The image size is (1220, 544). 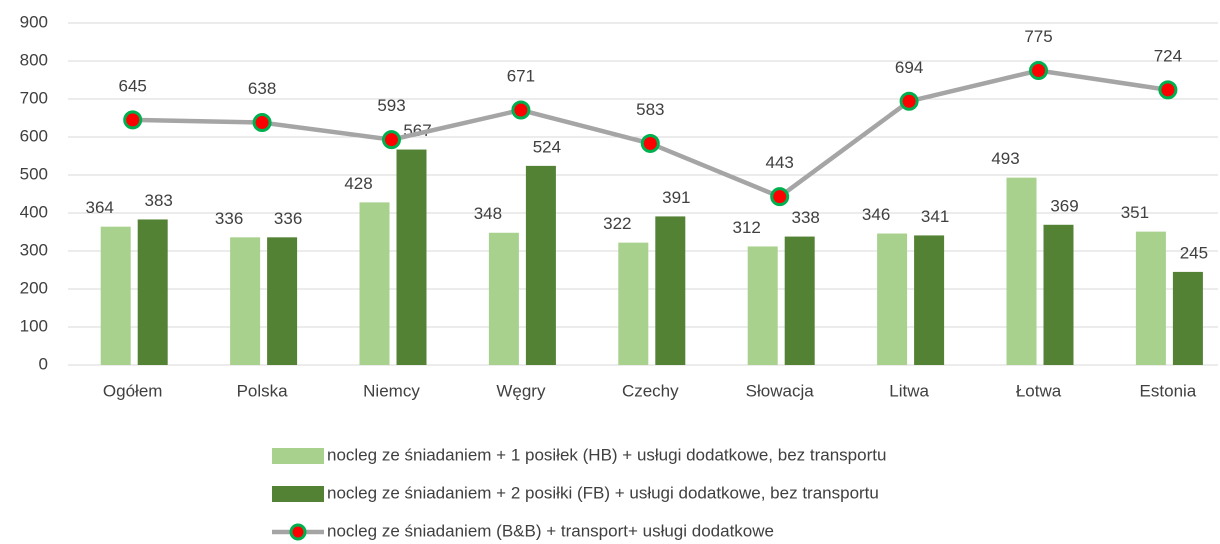 What do you see at coordinates (780, 162) in the screenshot?
I see `data-label: 443` at bounding box center [780, 162].